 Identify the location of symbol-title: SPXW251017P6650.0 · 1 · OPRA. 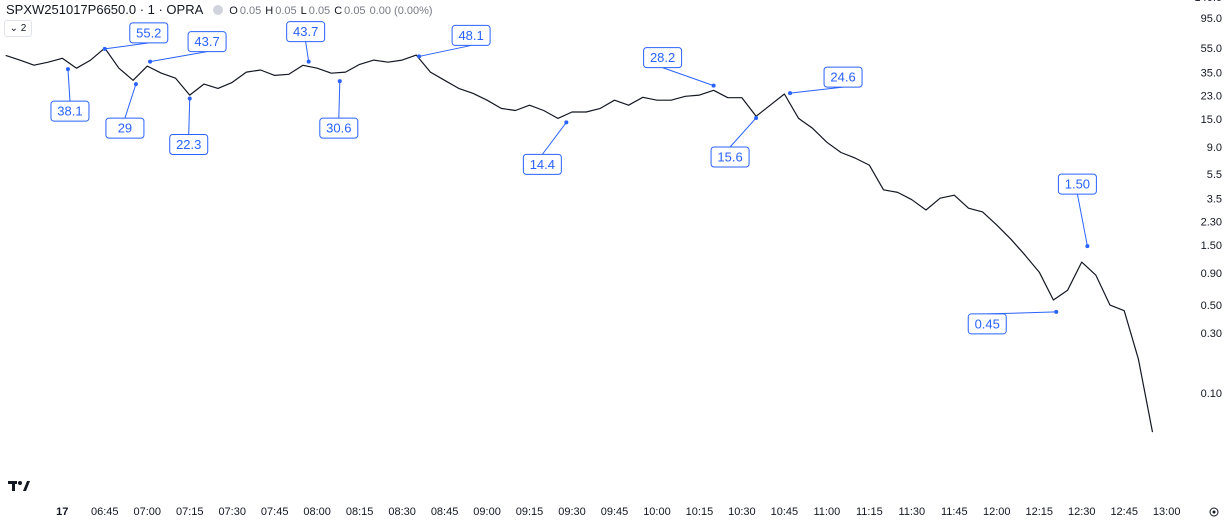
(105, 9).